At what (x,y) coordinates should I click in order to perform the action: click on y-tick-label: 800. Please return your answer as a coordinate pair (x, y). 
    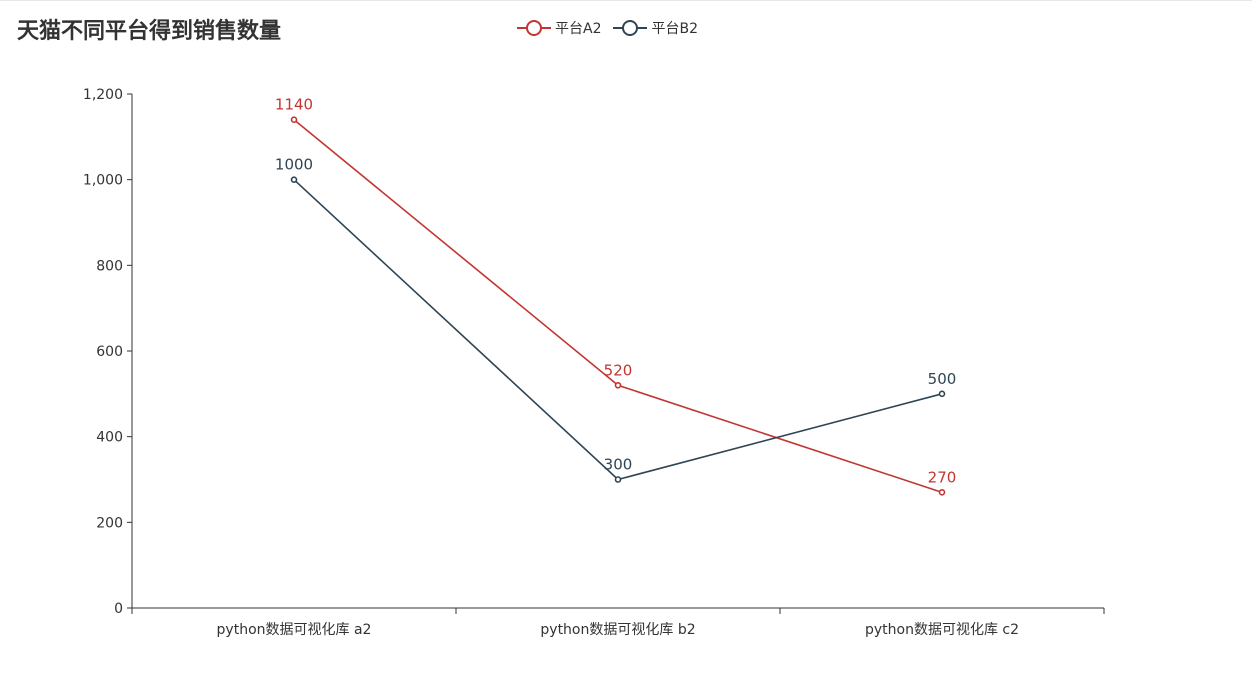
    Looking at the image, I should click on (109, 266).